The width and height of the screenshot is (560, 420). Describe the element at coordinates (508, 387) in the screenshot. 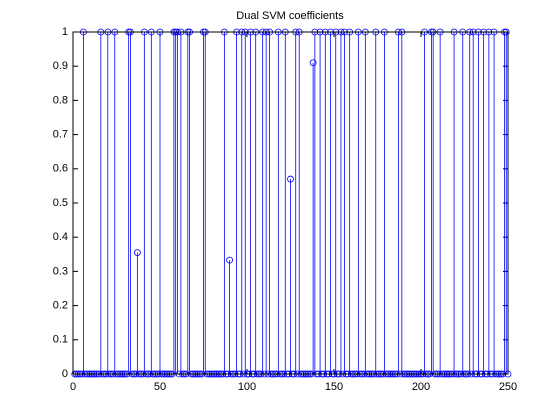

I see `x-tick-label: 250` at that location.